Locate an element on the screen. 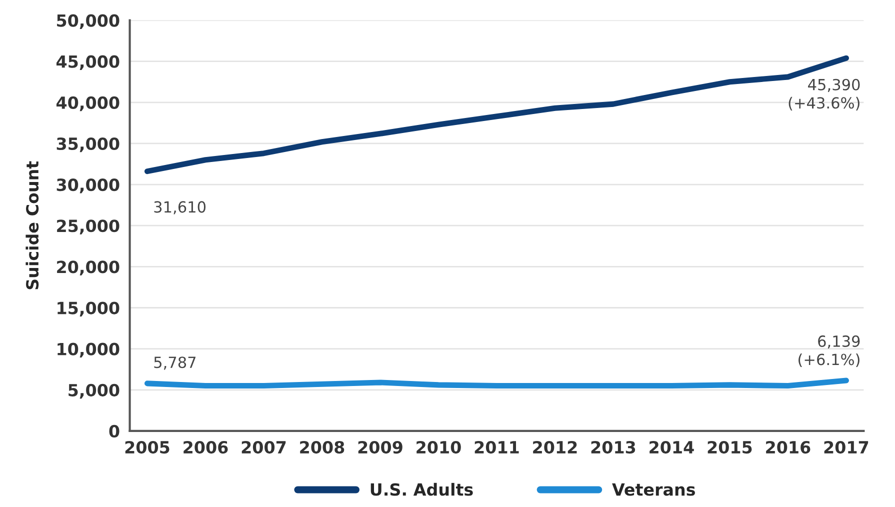 This screenshot has width=895, height=507. legend-label: U.S. Adults is located at coordinates (421, 489).